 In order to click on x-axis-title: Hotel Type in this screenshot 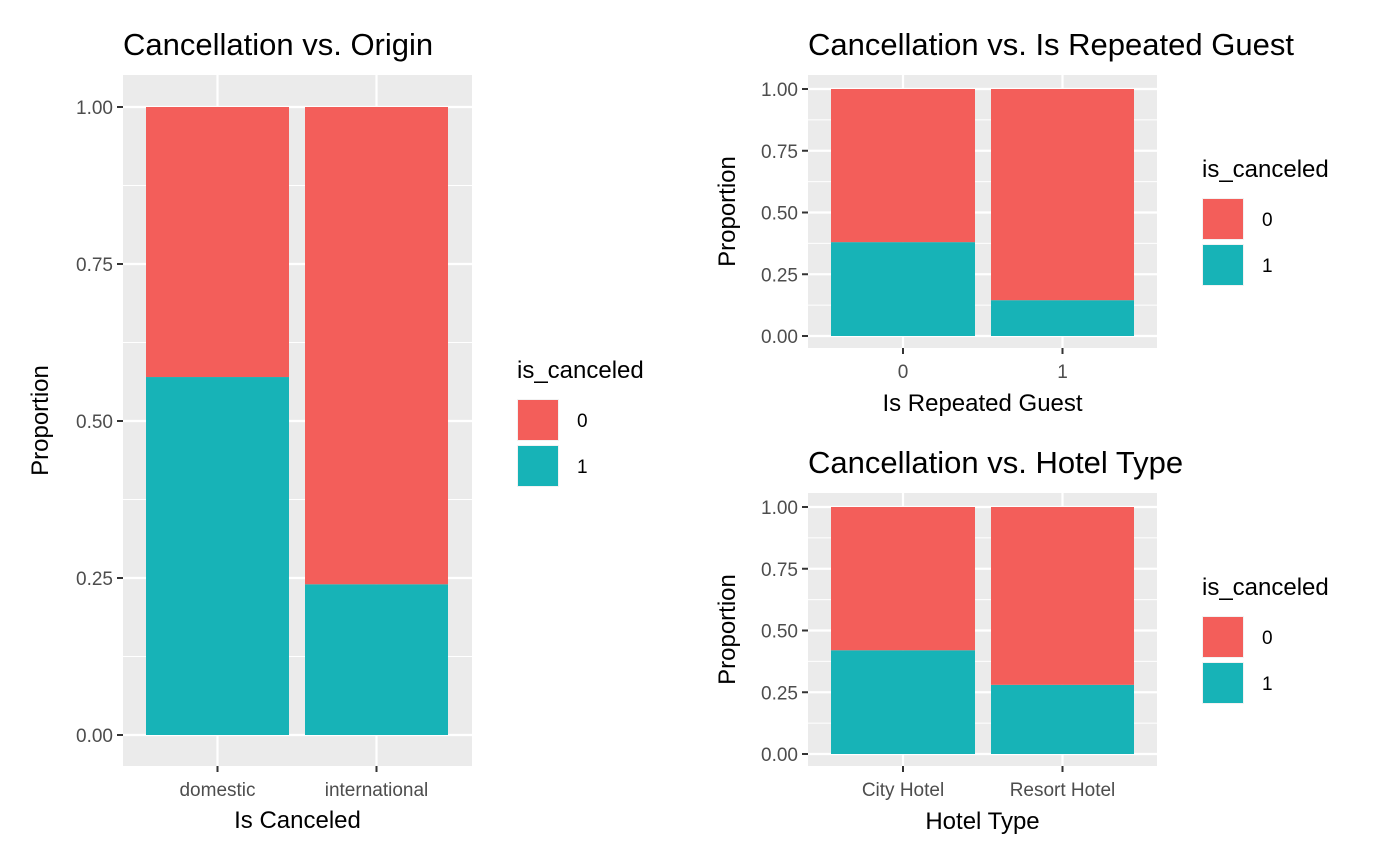, I will do `click(982, 821)`.